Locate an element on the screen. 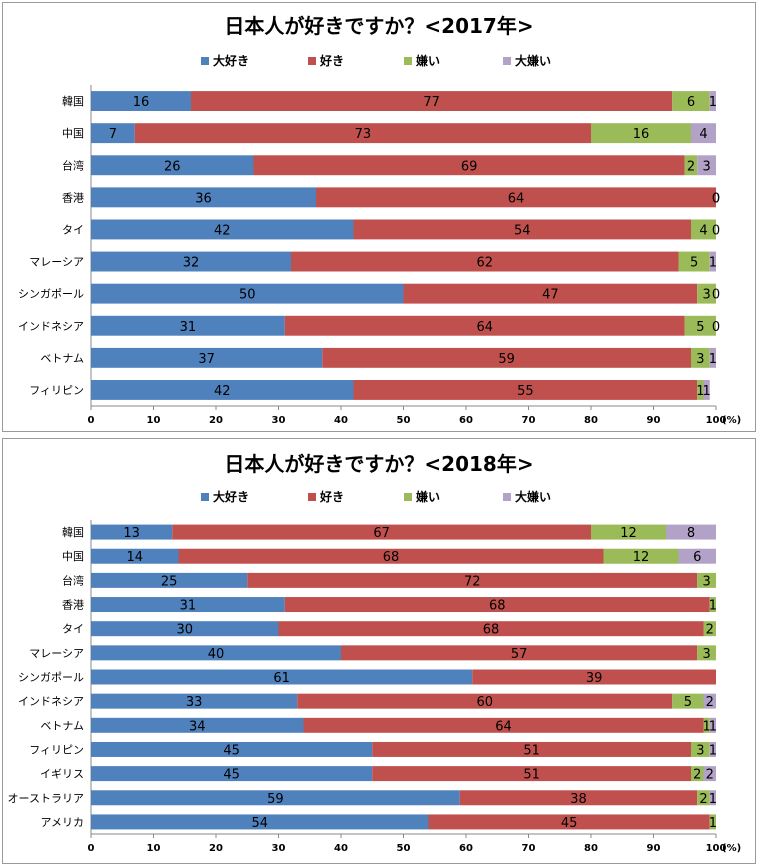 This screenshot has width=760, height=866. data-label-very-like: 26 is located at coordinates (172, 166).